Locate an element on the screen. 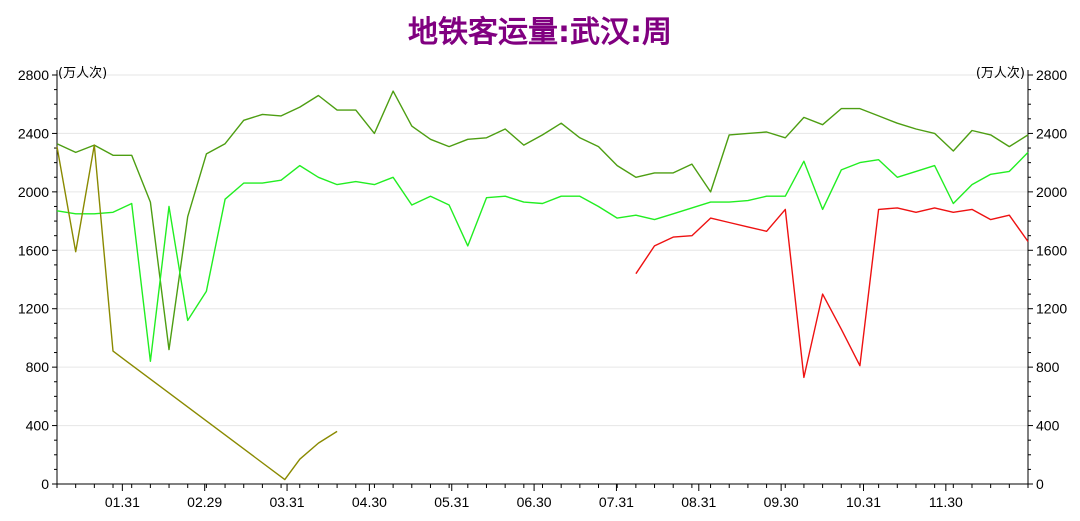 Image resolution: width=1080 pixels, height=521 pixels. y-tick-label-right: 2400 is located at coordinates (1051, 133).